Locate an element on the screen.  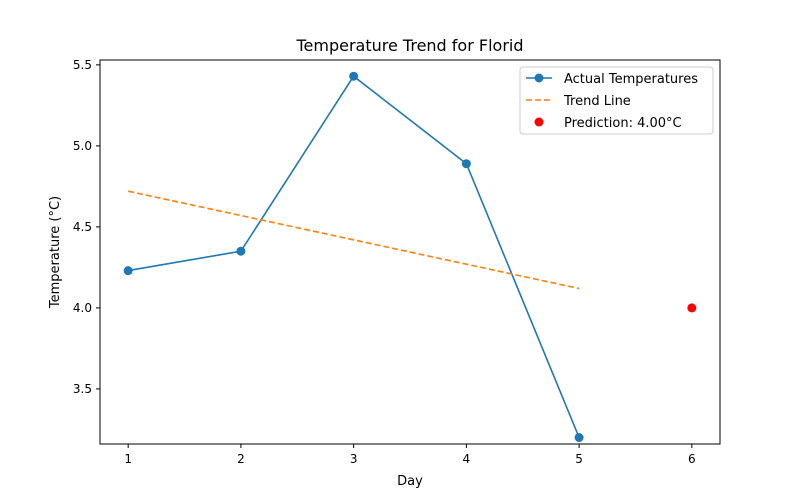
x-tick-label: 3 is located at coordinates (354, 459).